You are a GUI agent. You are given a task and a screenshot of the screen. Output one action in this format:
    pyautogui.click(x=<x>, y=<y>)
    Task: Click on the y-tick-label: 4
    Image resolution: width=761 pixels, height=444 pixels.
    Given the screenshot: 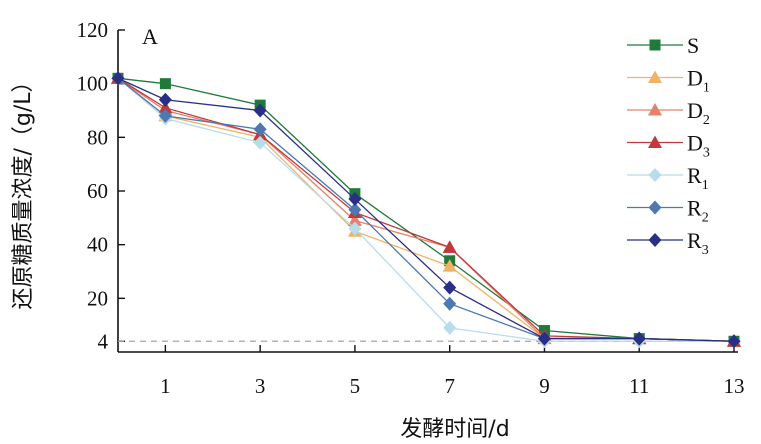 What is the action you would take?
    pyautogui.click(x=103, y=341)
    